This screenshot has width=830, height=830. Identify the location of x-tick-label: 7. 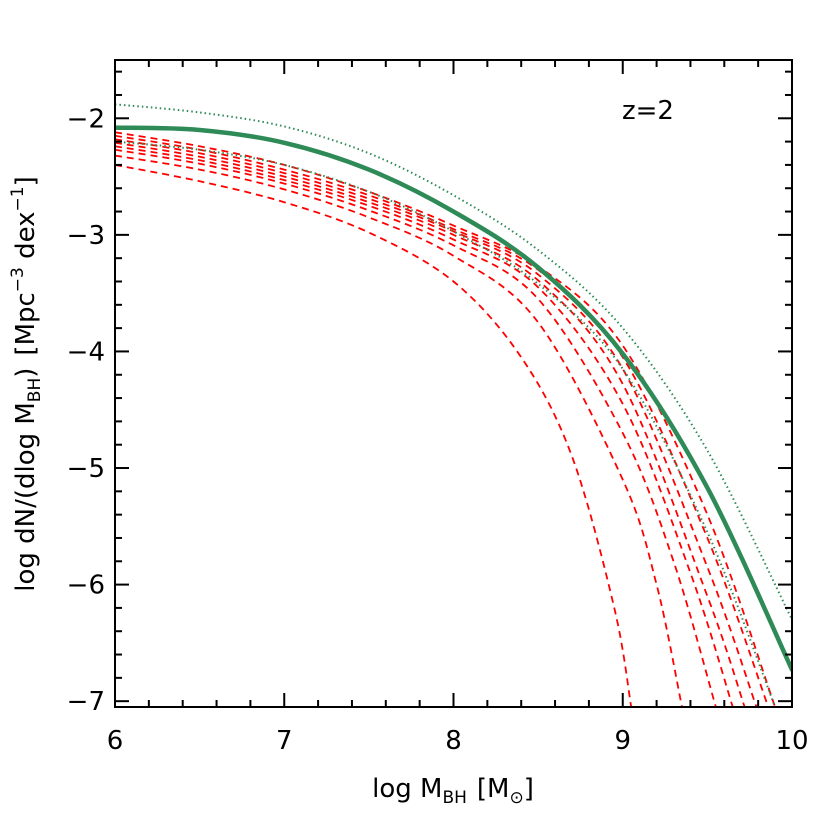
(284, 741).